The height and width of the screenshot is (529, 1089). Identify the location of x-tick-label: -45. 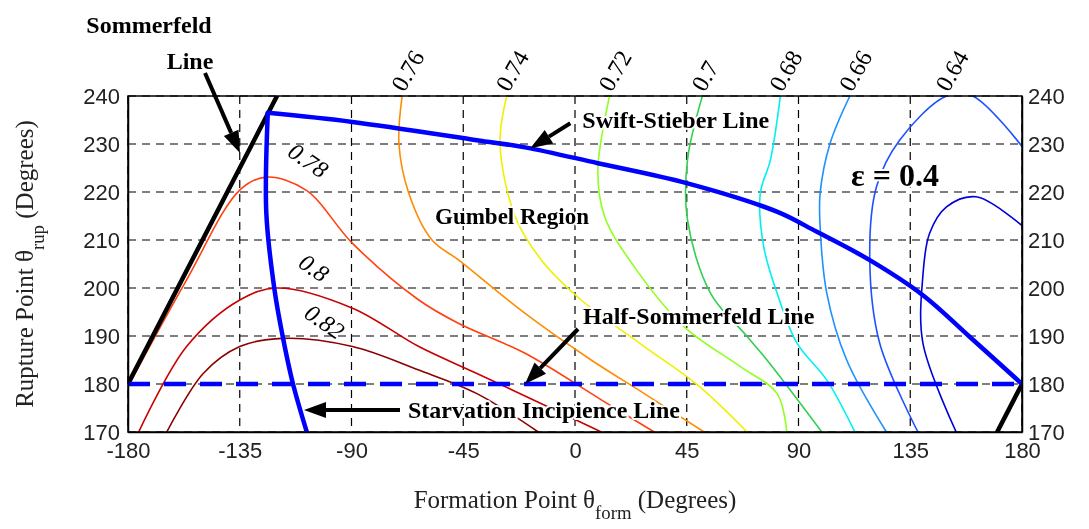
(463, 450).